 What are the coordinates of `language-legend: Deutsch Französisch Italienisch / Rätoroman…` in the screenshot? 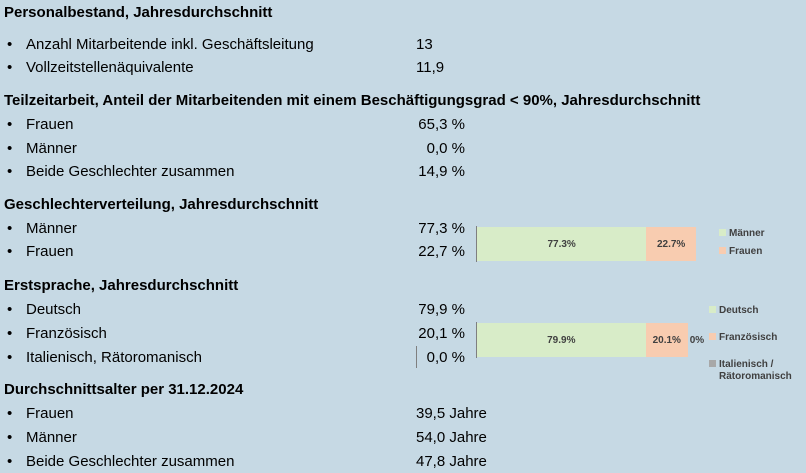 It's located at (750, 351).